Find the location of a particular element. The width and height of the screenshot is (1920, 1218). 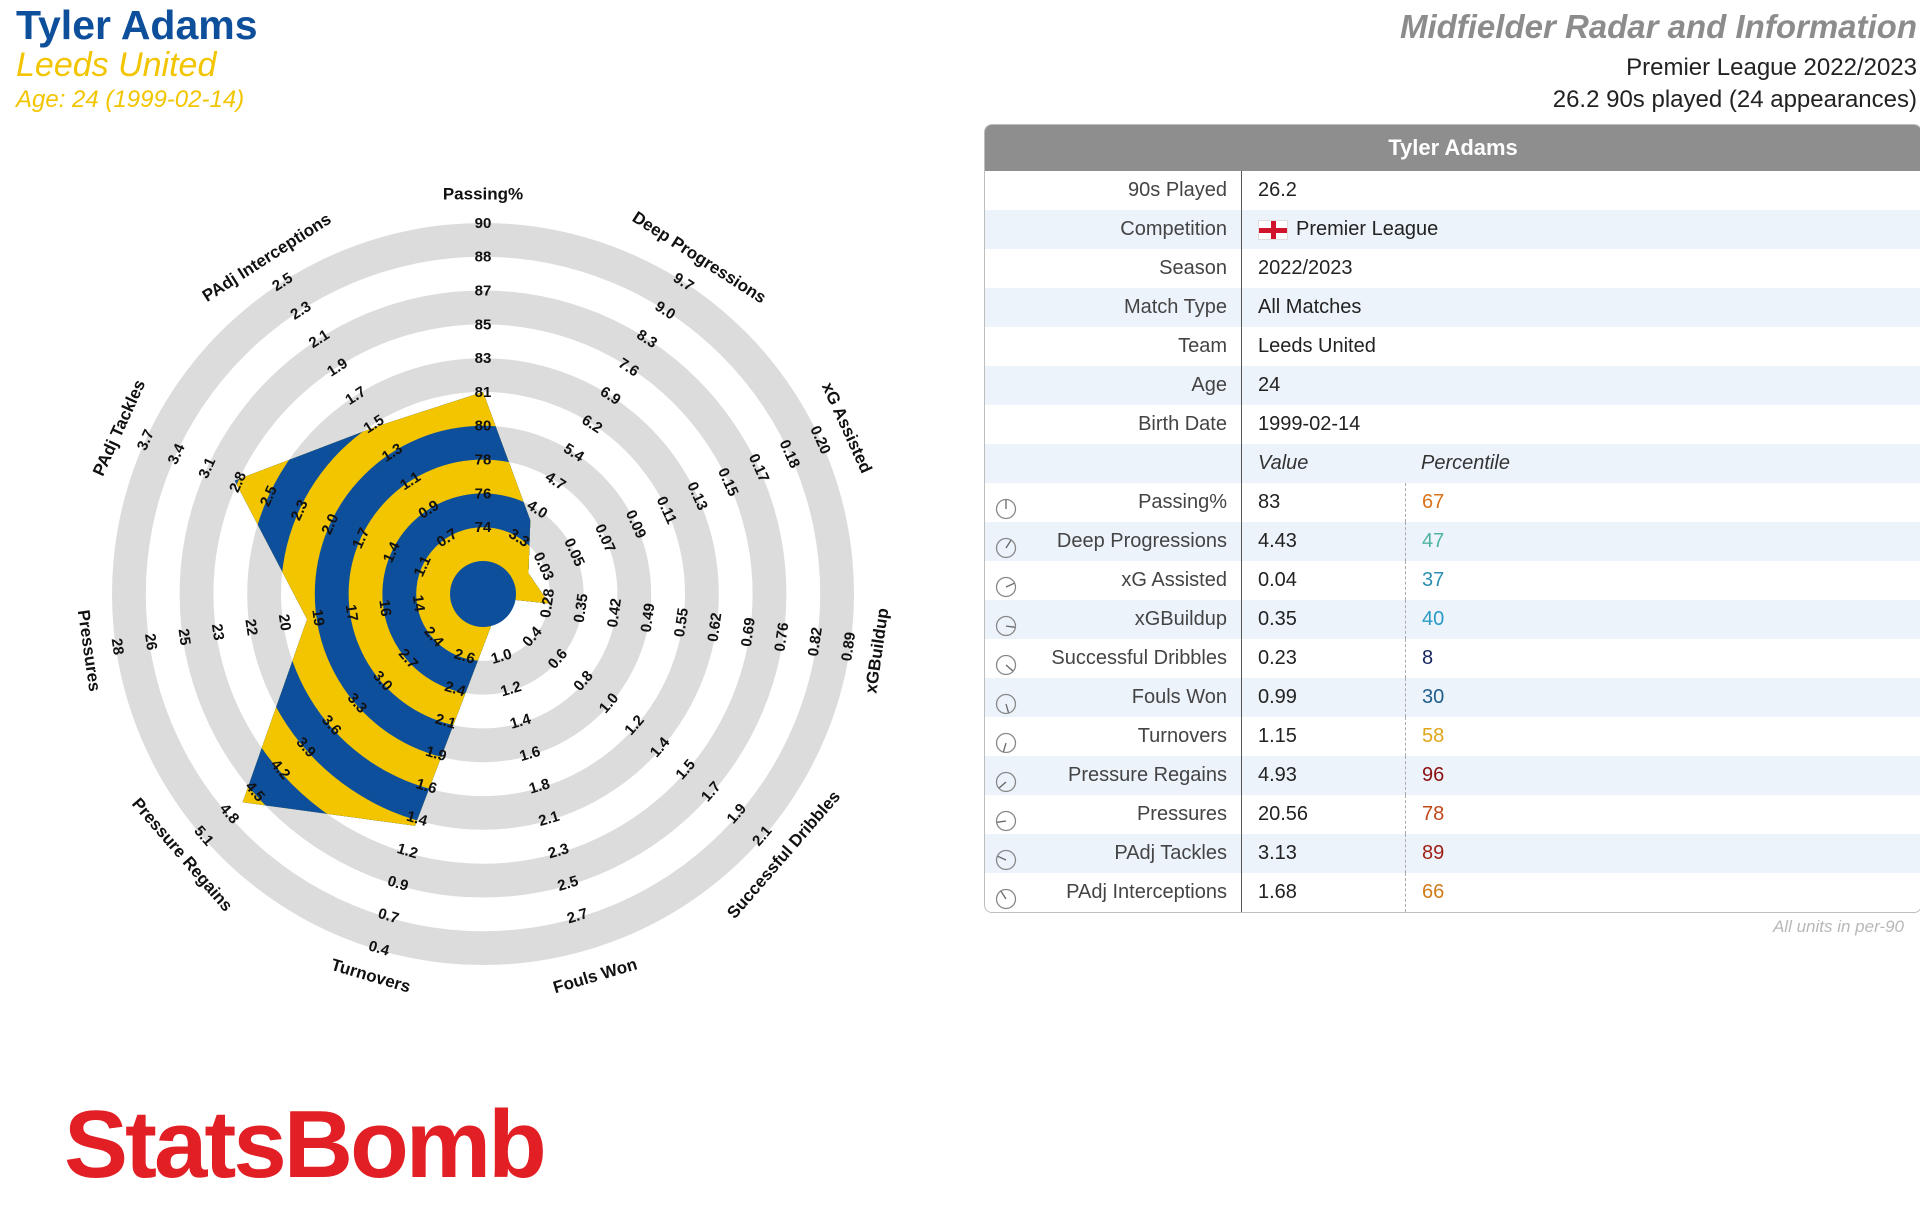

tick-label-xgbuildup: 0.89 is located at coordinates (848, 646).